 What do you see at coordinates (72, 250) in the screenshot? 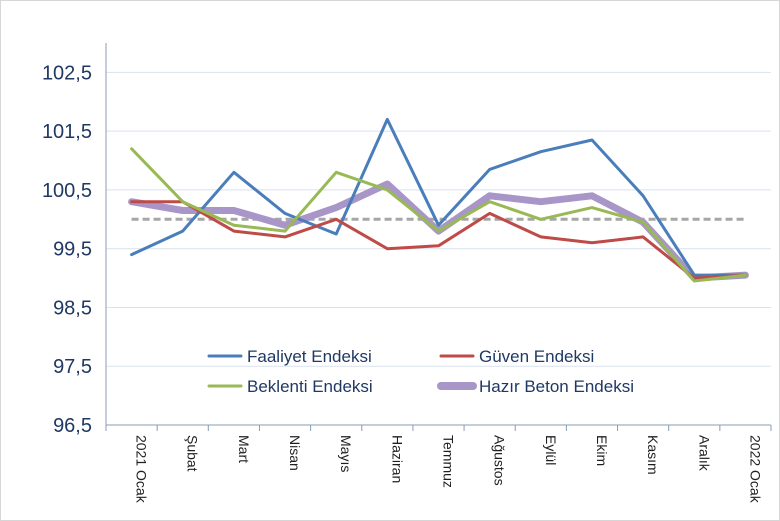
I see `y-tick-label: 99,5` at bounding box center [72, 250].